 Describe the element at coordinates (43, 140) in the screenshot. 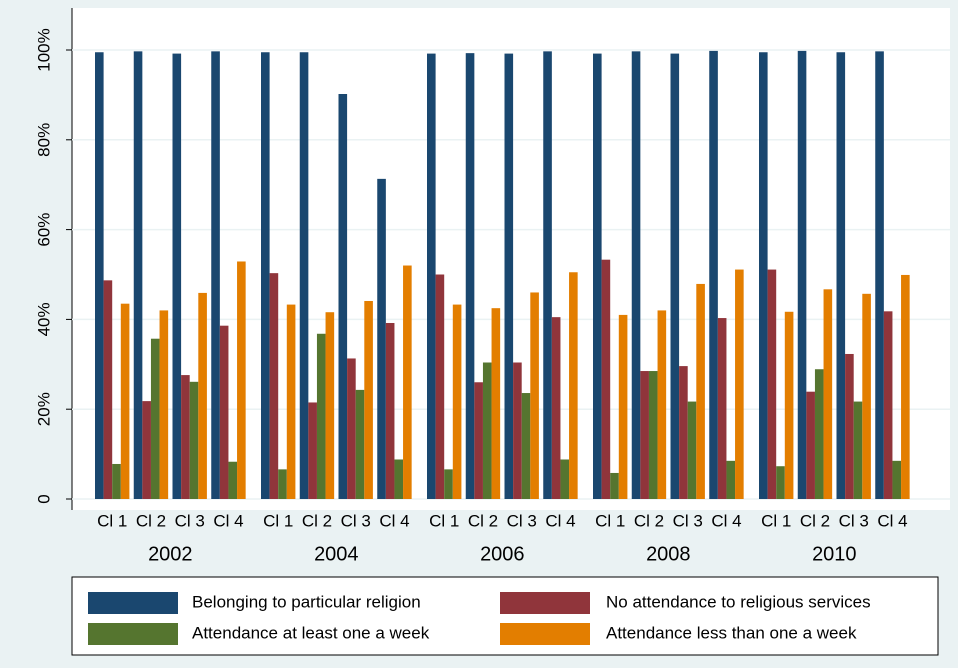

I see `y-tick-label: 80%` at that location.